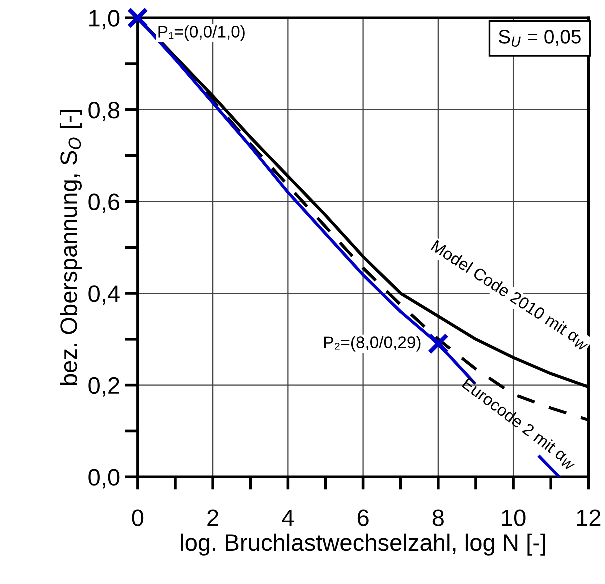 The width and height of the screenshot is (605, 584). What do you see at coordinates (438, 518) in the screenshot?
I see `x-tick-label: 8` at bounding box center [438, 518].